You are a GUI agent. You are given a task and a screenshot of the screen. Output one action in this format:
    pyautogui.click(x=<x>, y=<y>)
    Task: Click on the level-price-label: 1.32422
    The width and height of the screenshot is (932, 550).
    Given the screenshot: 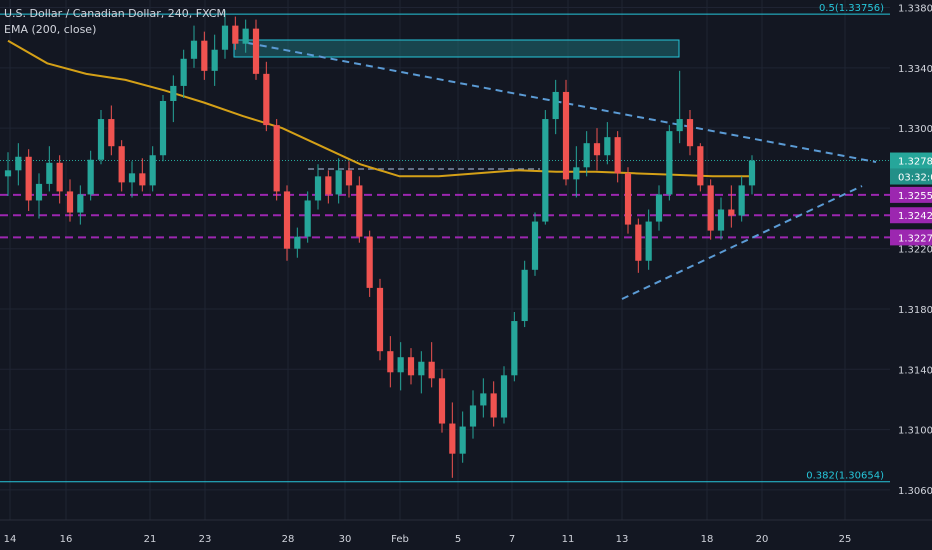 What is the action you would take?
    pyautogui.click(x=915, y=216)
    